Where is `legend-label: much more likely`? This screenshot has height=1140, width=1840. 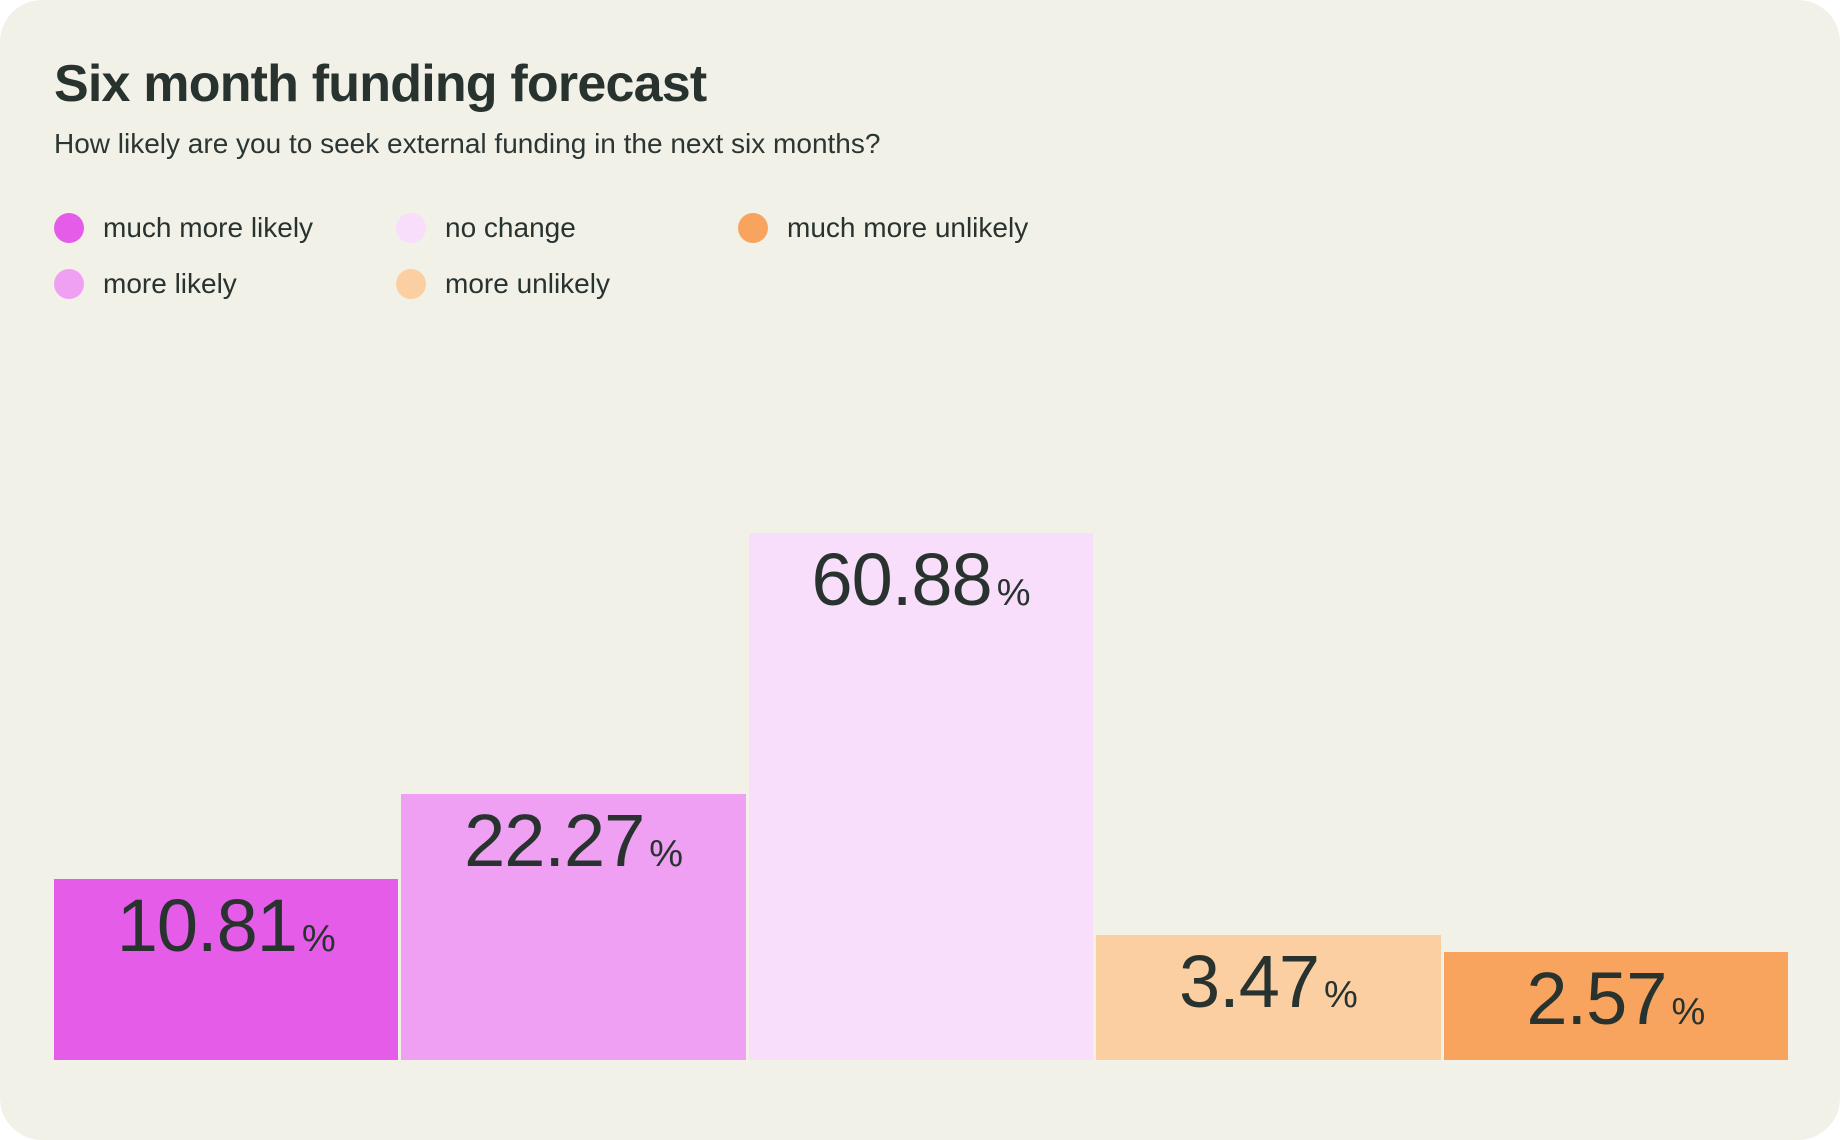 legend-label: much more likely is located at coordinates (208, 227).